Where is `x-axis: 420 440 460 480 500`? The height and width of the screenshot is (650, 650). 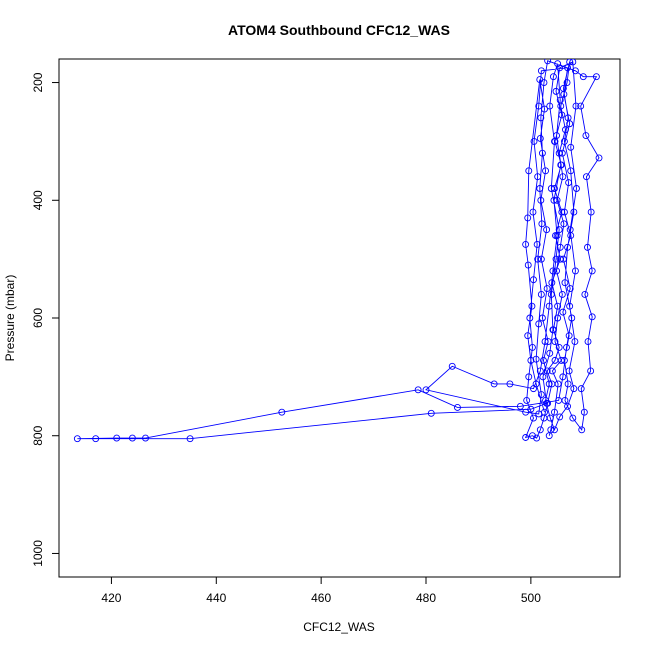
x-axis: 420 440 460 480 500 is located at coordinates (321, 590).